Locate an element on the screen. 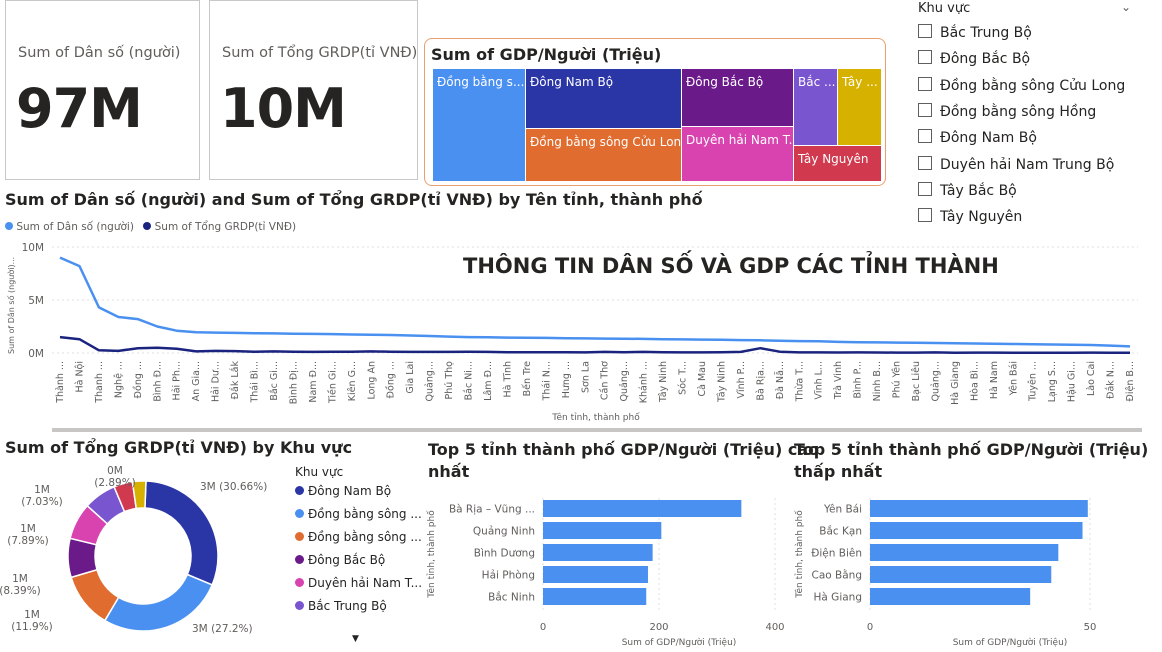 This screenshot has width=1162, height=652. slicer-item-label: Tây Bắc Bộ is located at coordinates (978, 190).